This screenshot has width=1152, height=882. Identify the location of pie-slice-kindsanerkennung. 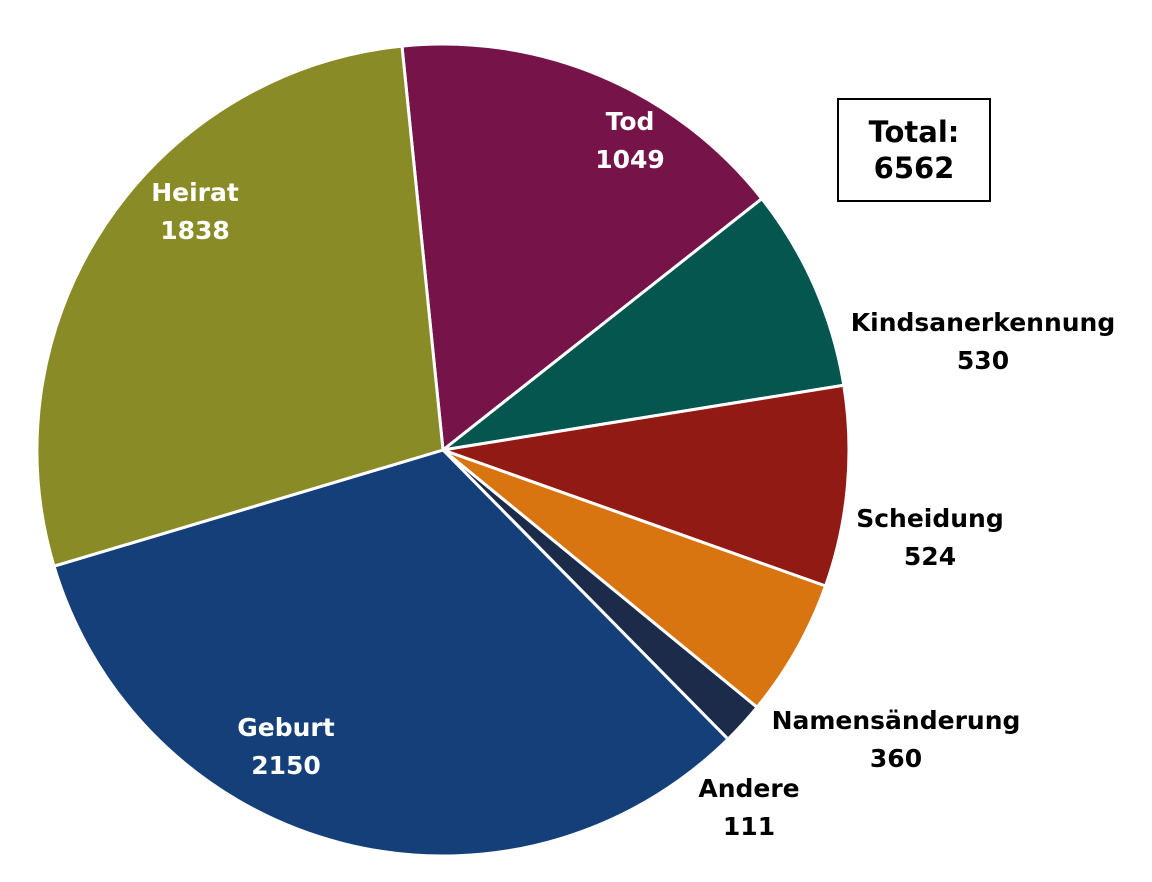
(643, 324).